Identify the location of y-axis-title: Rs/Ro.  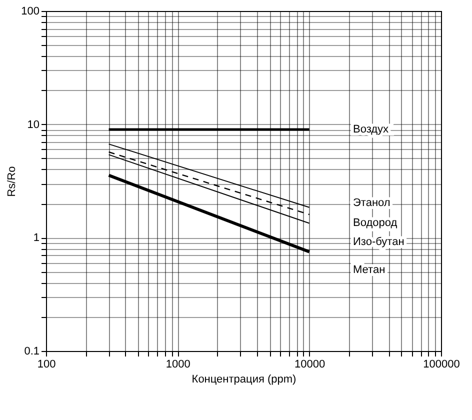
(12, 181).